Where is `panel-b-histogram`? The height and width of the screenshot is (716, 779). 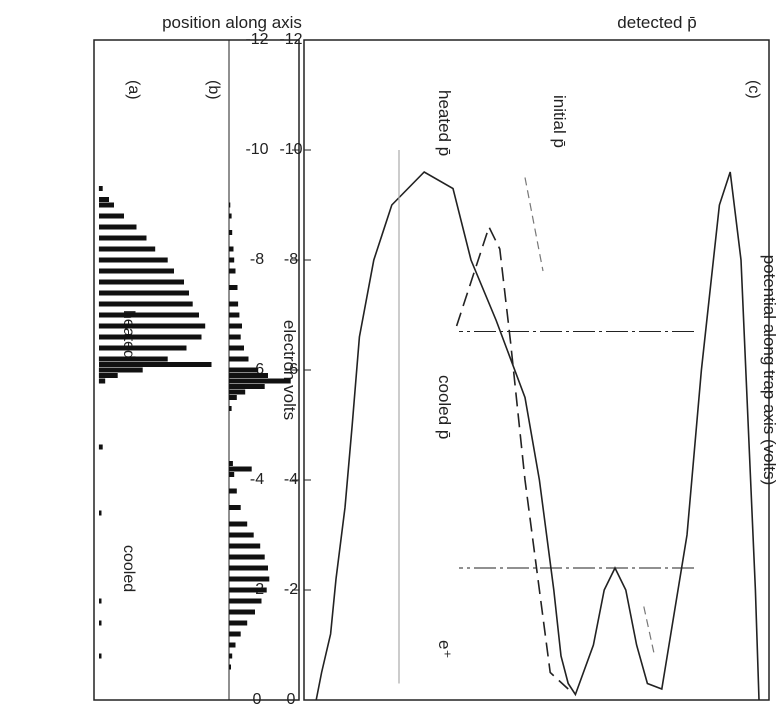 panel-b-histogram is located at coordinates (259, 436).